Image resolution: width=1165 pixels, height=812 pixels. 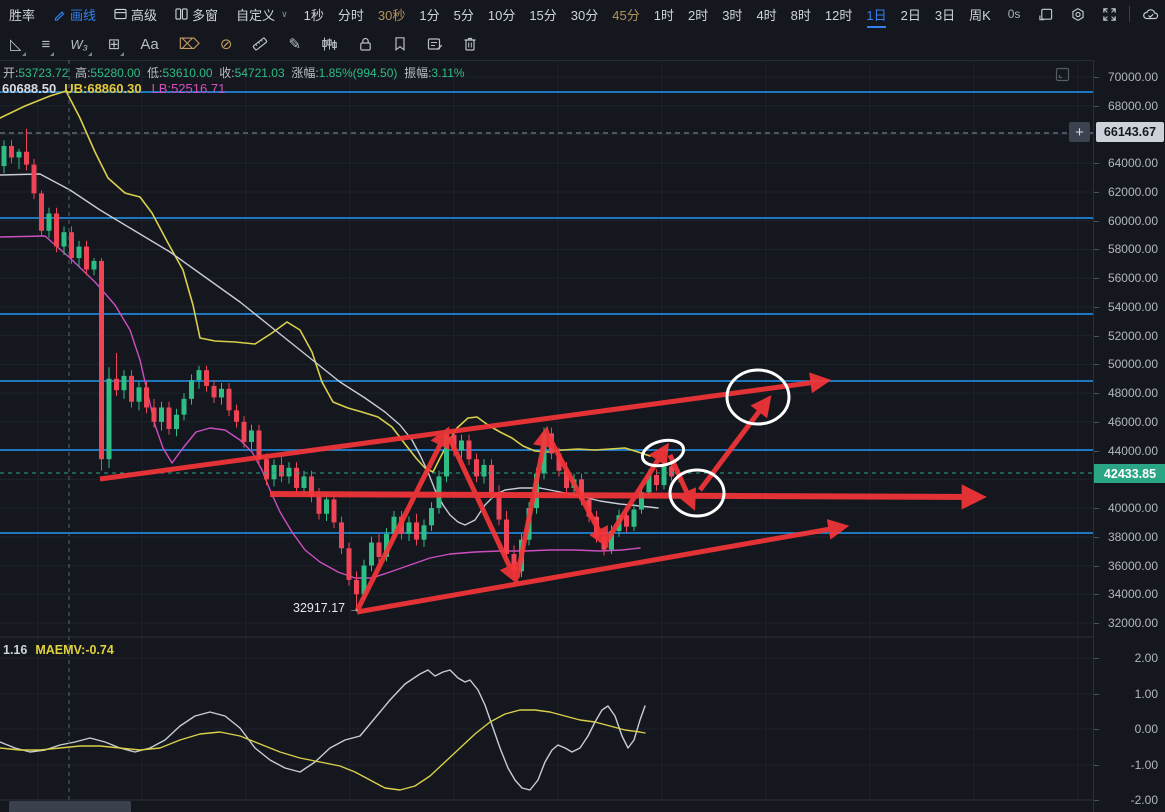 I want to click on price-axis-label: 56000.00, so click(x=1132, y=278).